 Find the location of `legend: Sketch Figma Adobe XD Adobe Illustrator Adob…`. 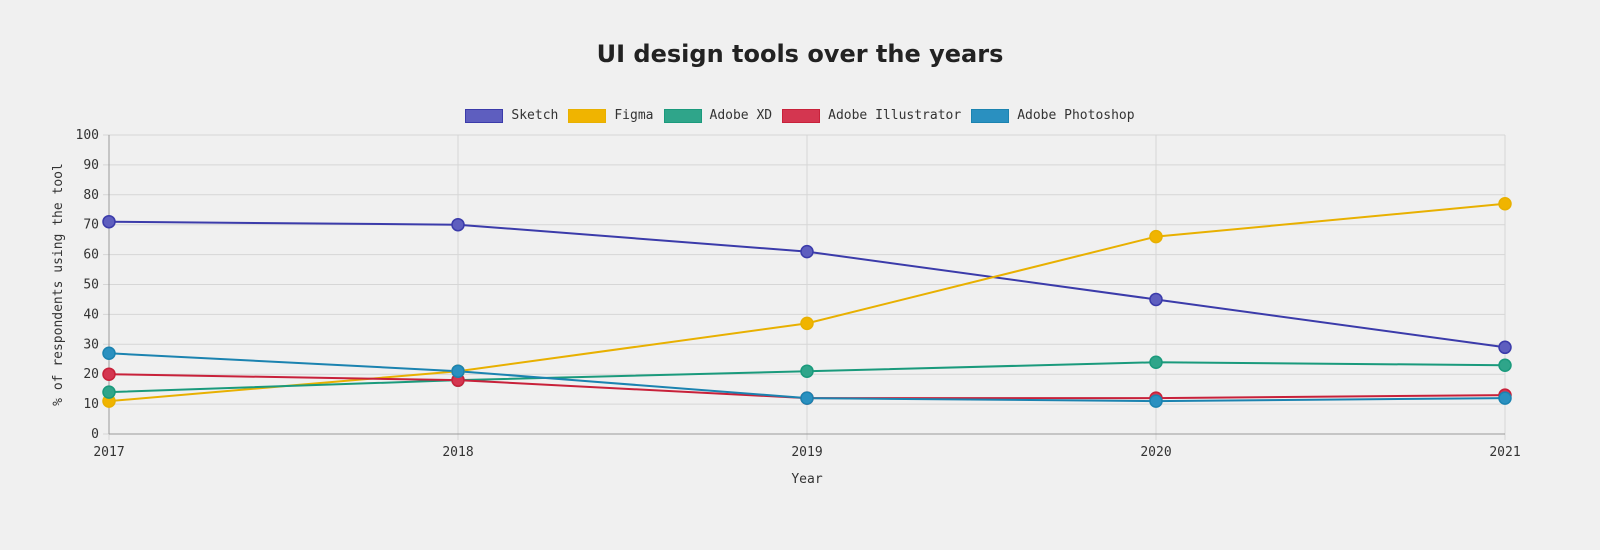

legend: Sketch Figma Adobe XD Adobe Illustrator Adob… is located at coordinates (800, 115).